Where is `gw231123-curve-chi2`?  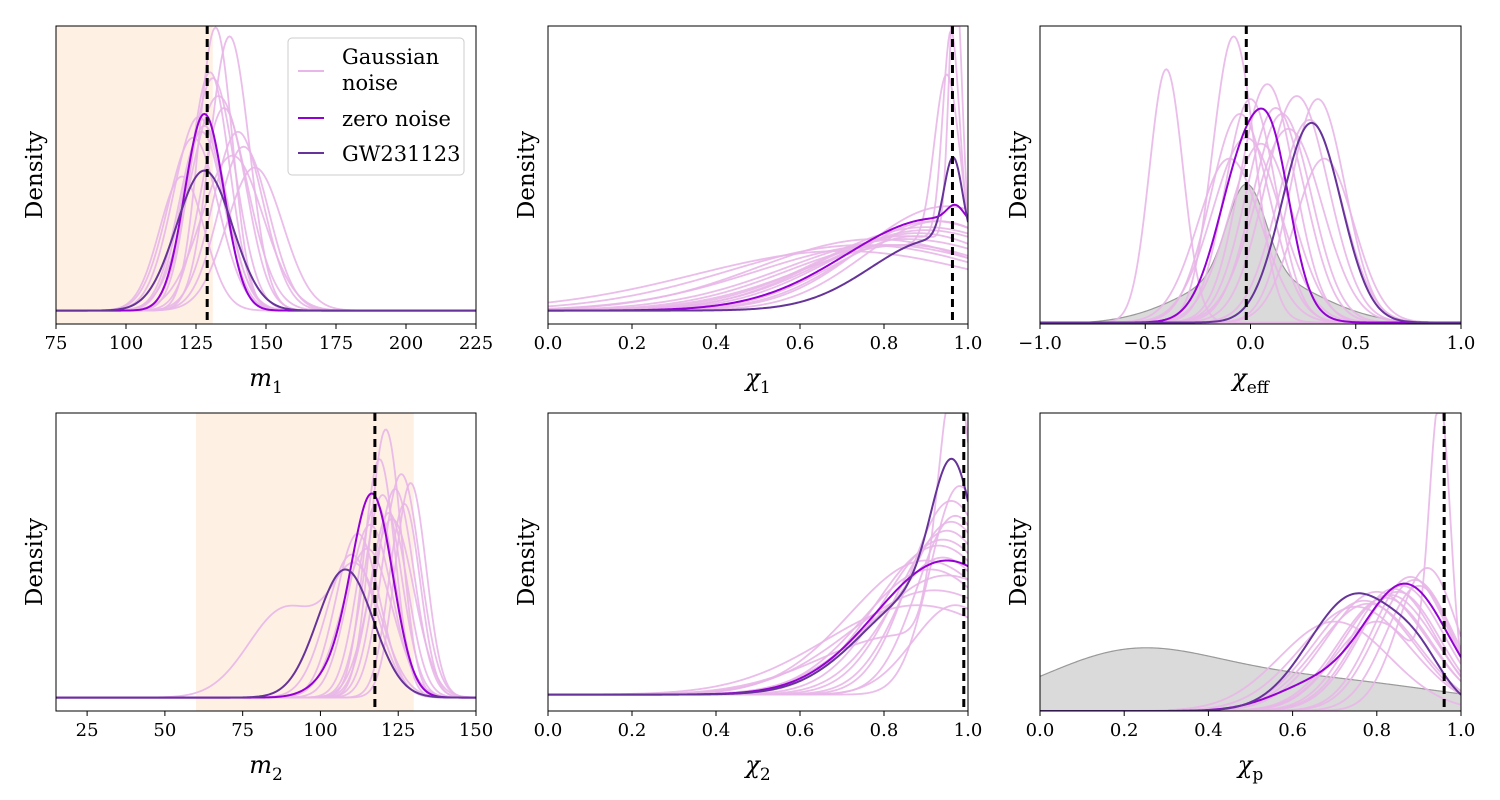
gw231123-curve-chi2 is located at coordinates (758, 576).